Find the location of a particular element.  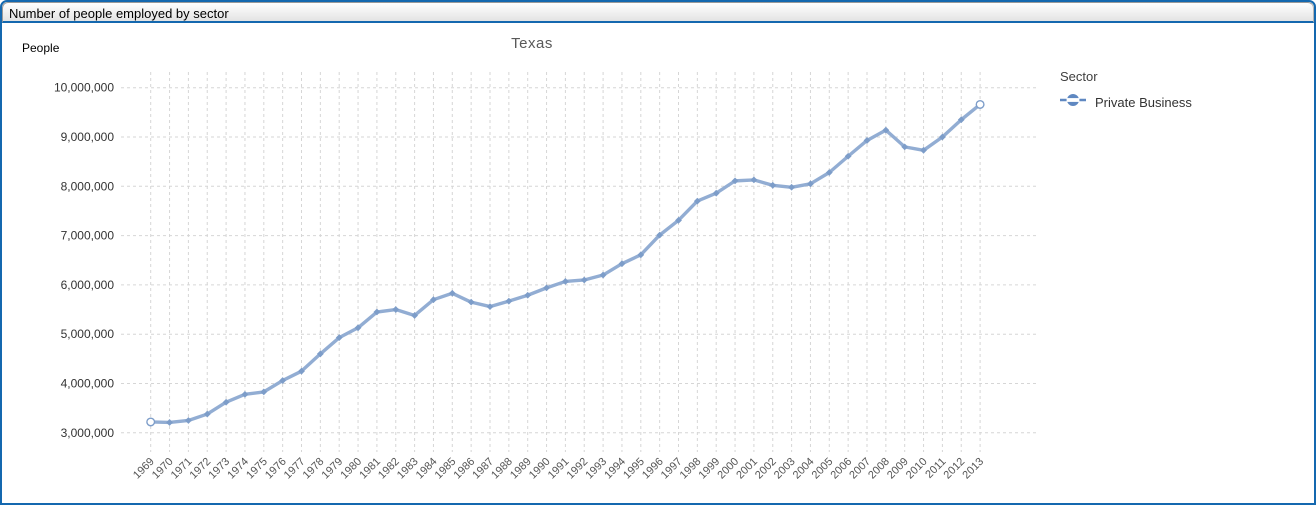

svg-text: 4,000,000 is located at coordinates (88, 384).